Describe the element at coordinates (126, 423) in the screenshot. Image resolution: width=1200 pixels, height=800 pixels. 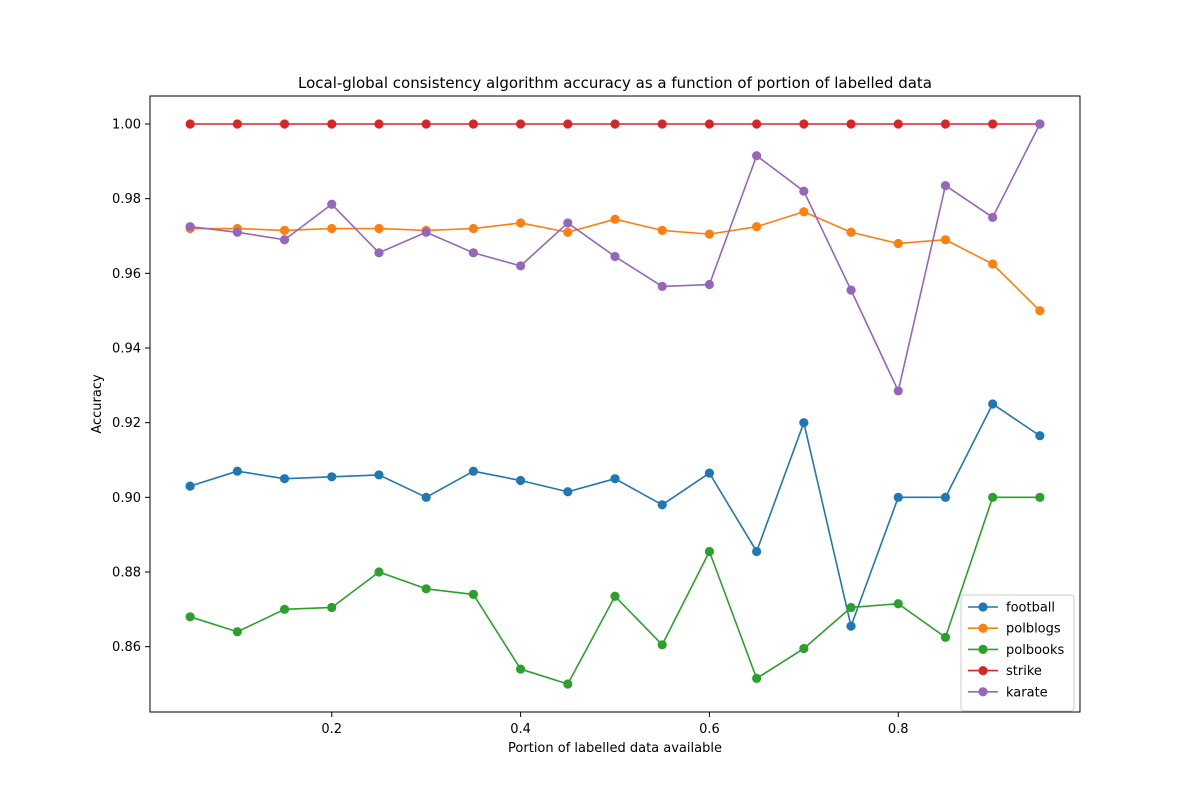
I see `y-tick-label: 0.92` at that location.